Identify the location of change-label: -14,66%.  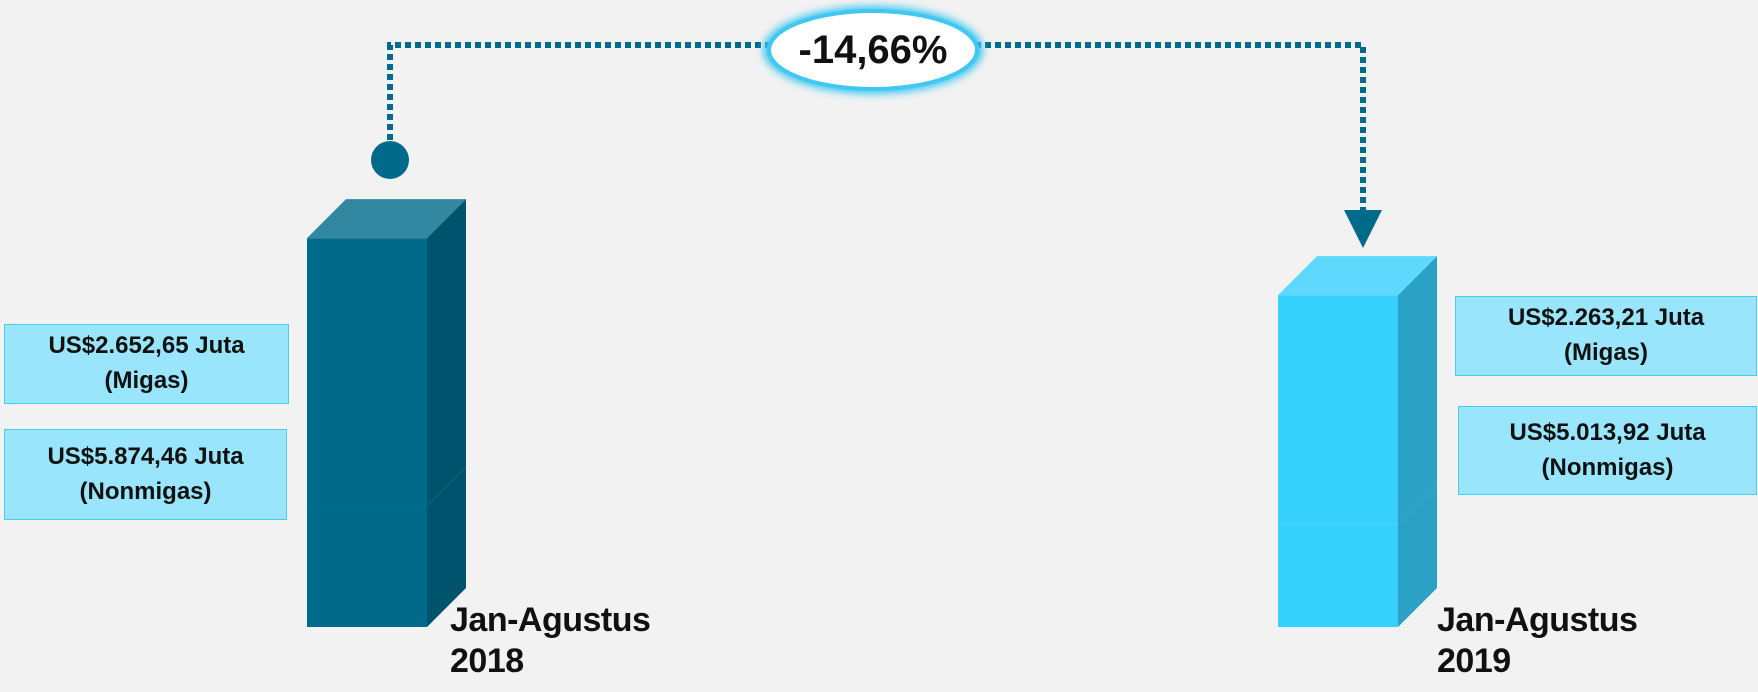
(873, 49).